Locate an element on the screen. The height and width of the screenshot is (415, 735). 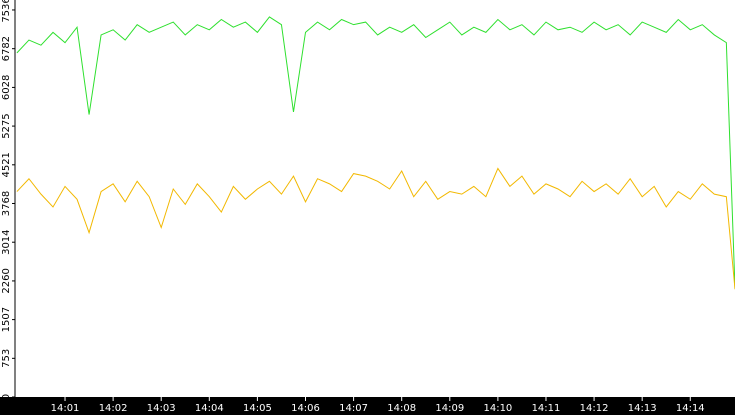
x-axis-bar is located at coordinates (367, 406).